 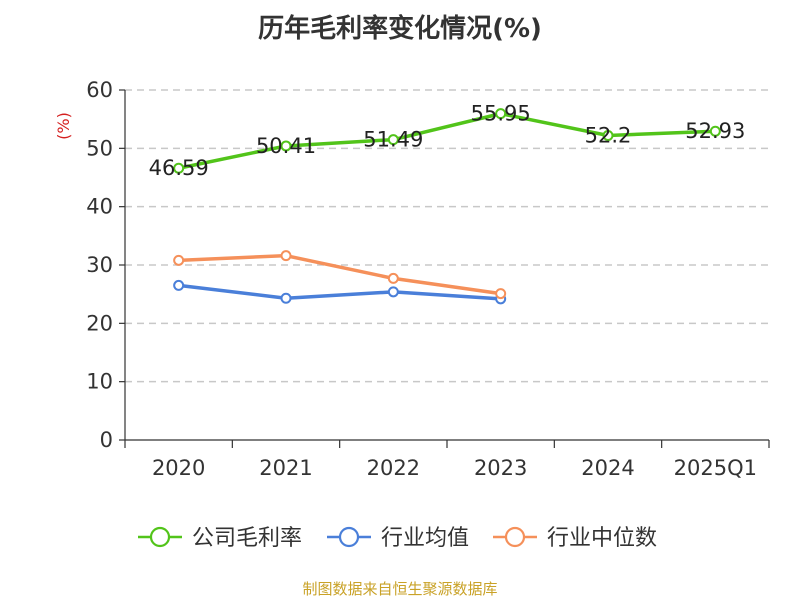 I want to click on chart-title: 历年毛利率变化情况(%), so click(x=400, y=29).